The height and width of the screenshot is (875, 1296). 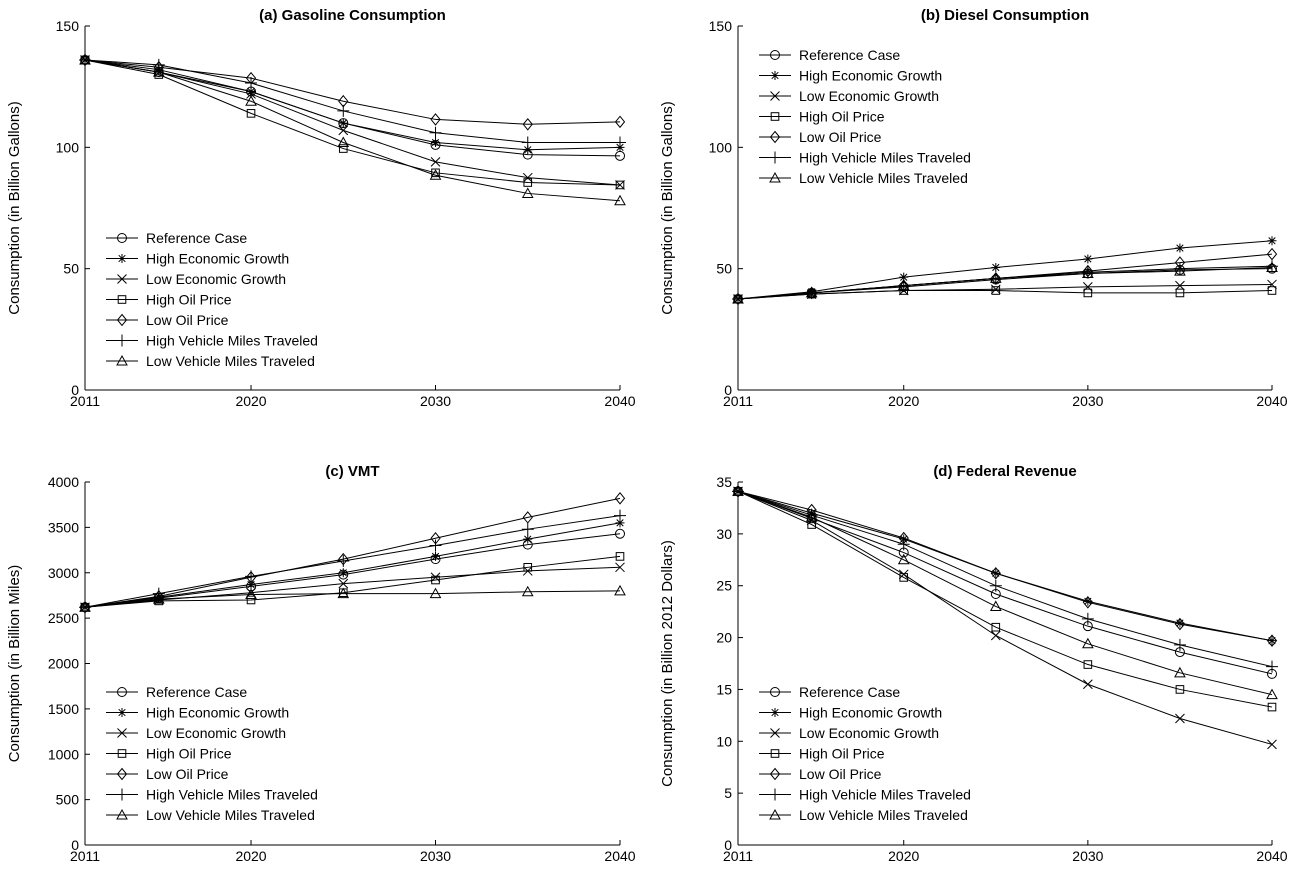 I want to click on legend-label: High Oil Price, so click(x=189, y=754).